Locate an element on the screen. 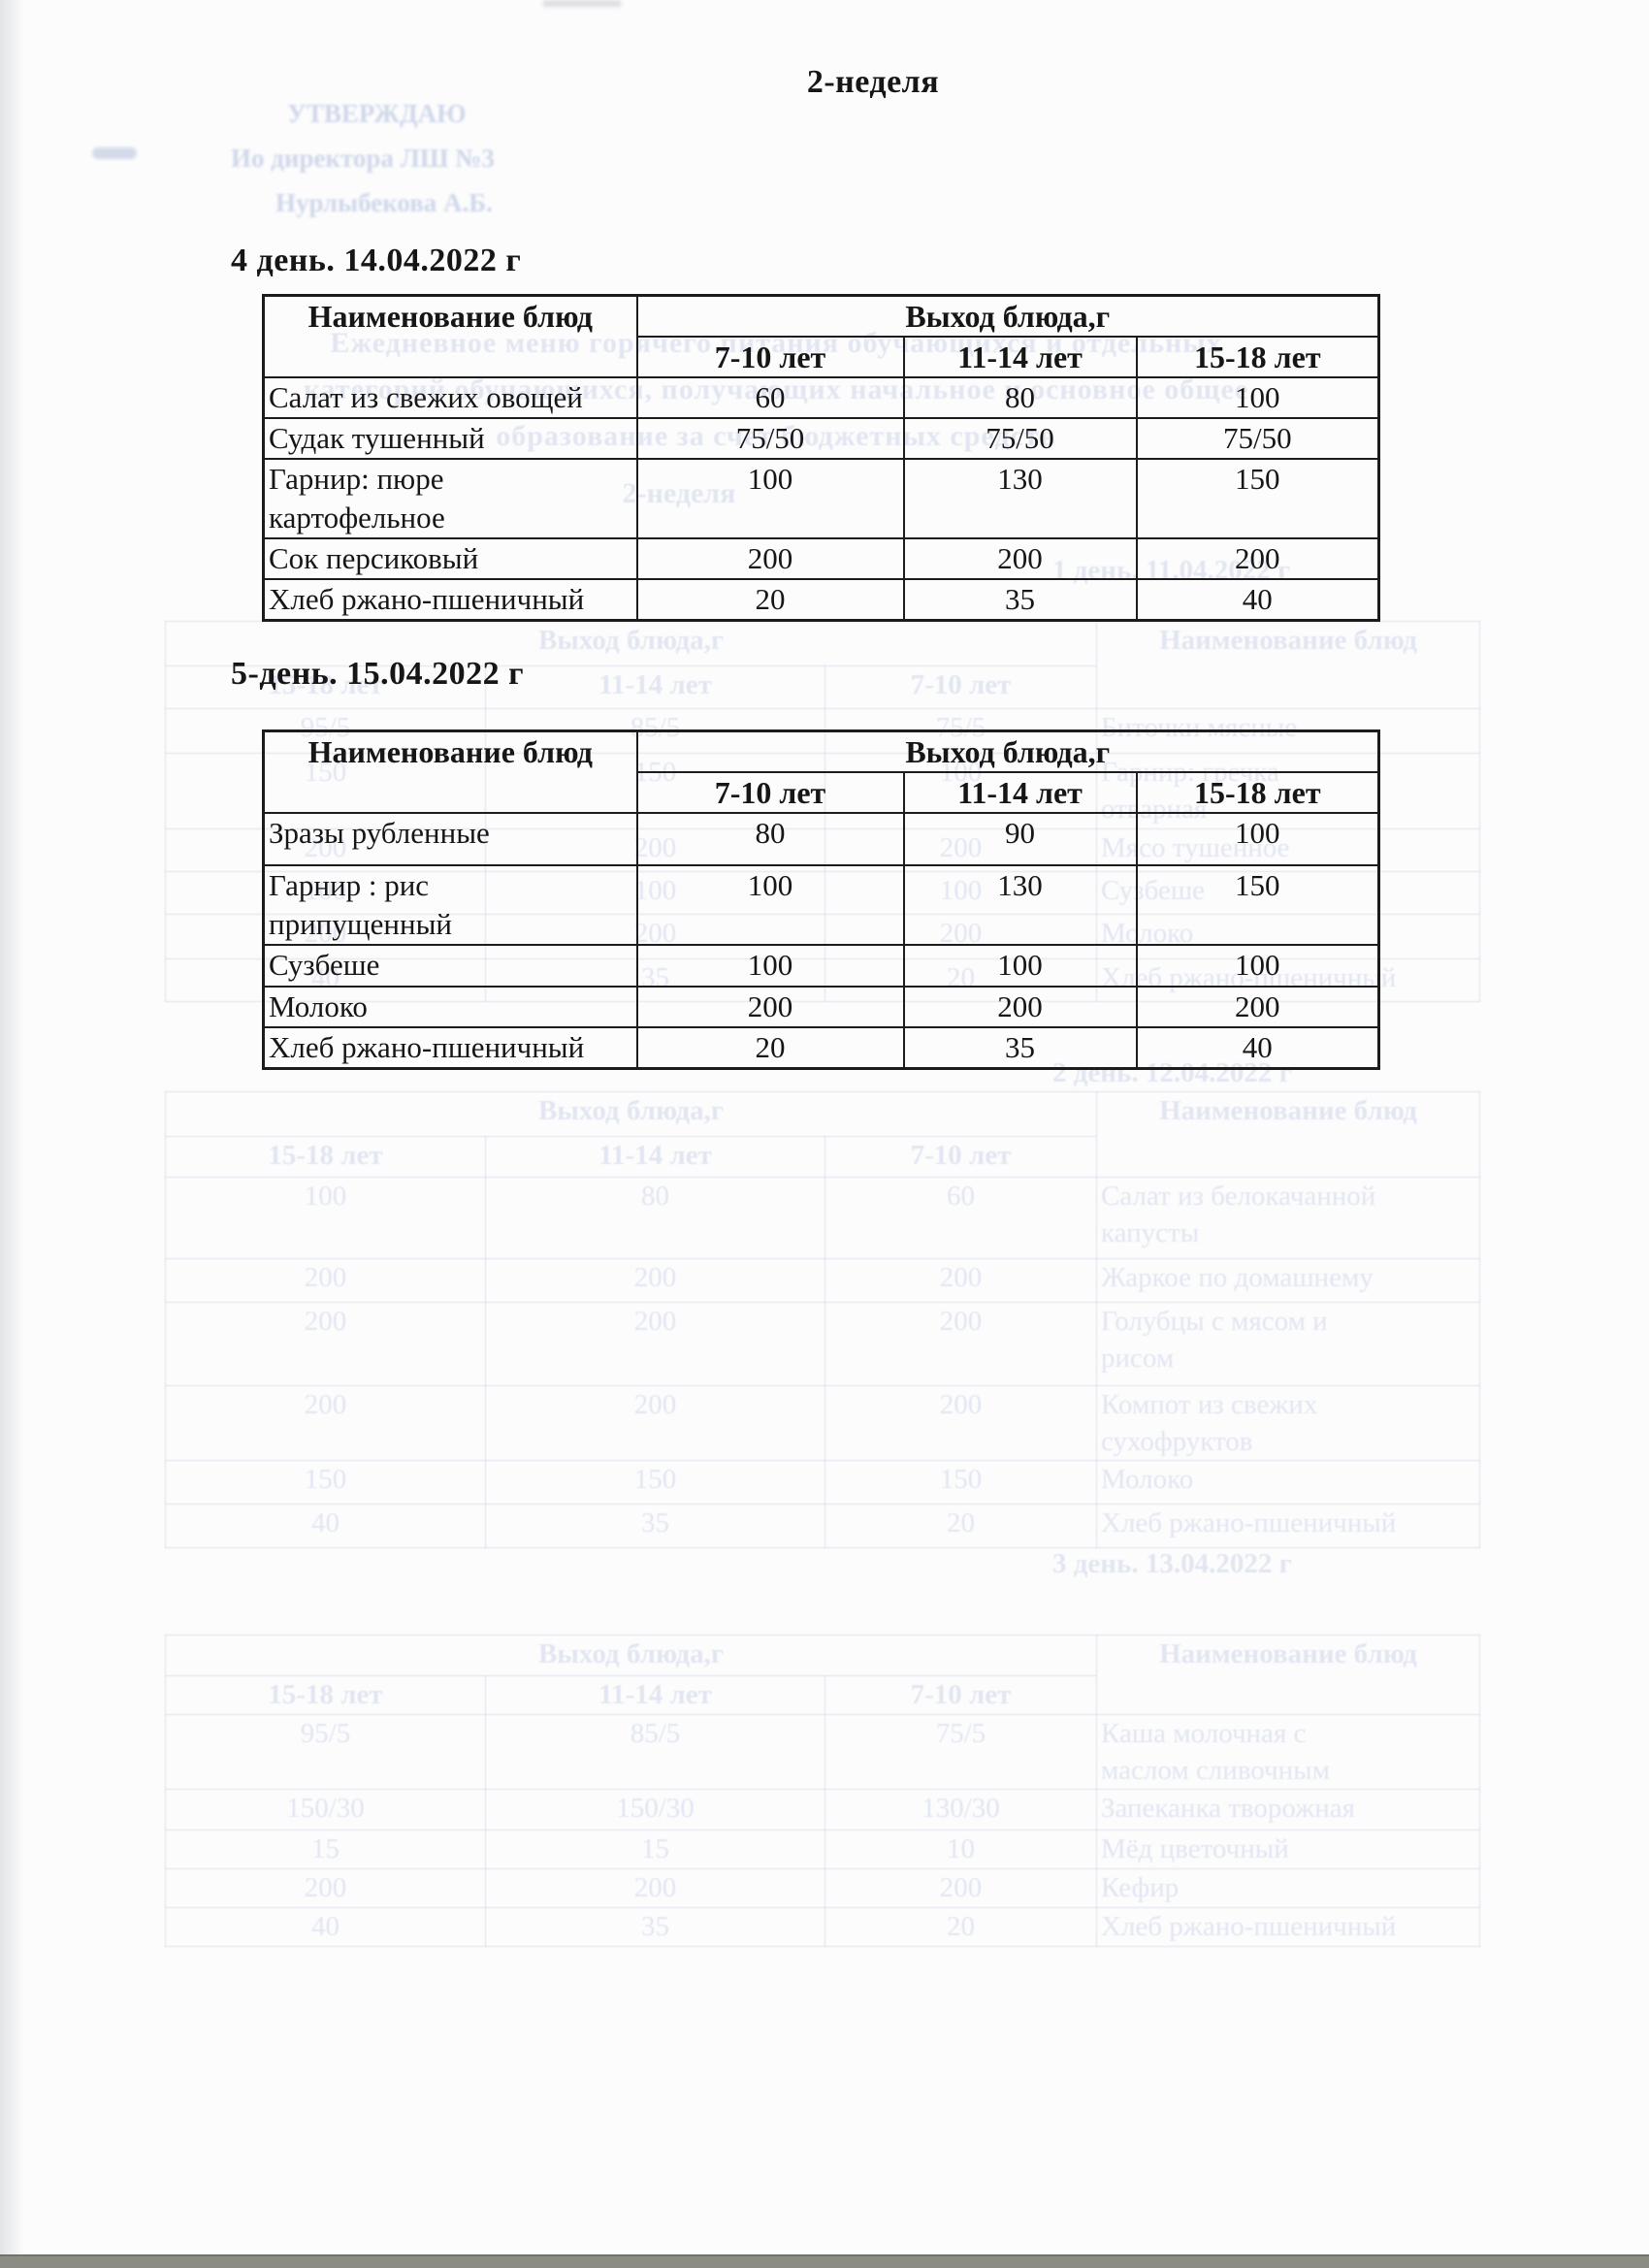 The width and height of the screenshot is (1649, 2268). table-row: Сузбеше 100 100 100 is located at coordinates (821, 966).